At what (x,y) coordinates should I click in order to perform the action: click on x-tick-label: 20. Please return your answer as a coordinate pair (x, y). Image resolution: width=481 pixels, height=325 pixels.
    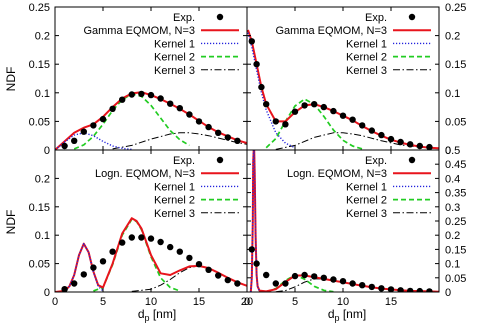
    Looking at the image, I should click on (247, 302).